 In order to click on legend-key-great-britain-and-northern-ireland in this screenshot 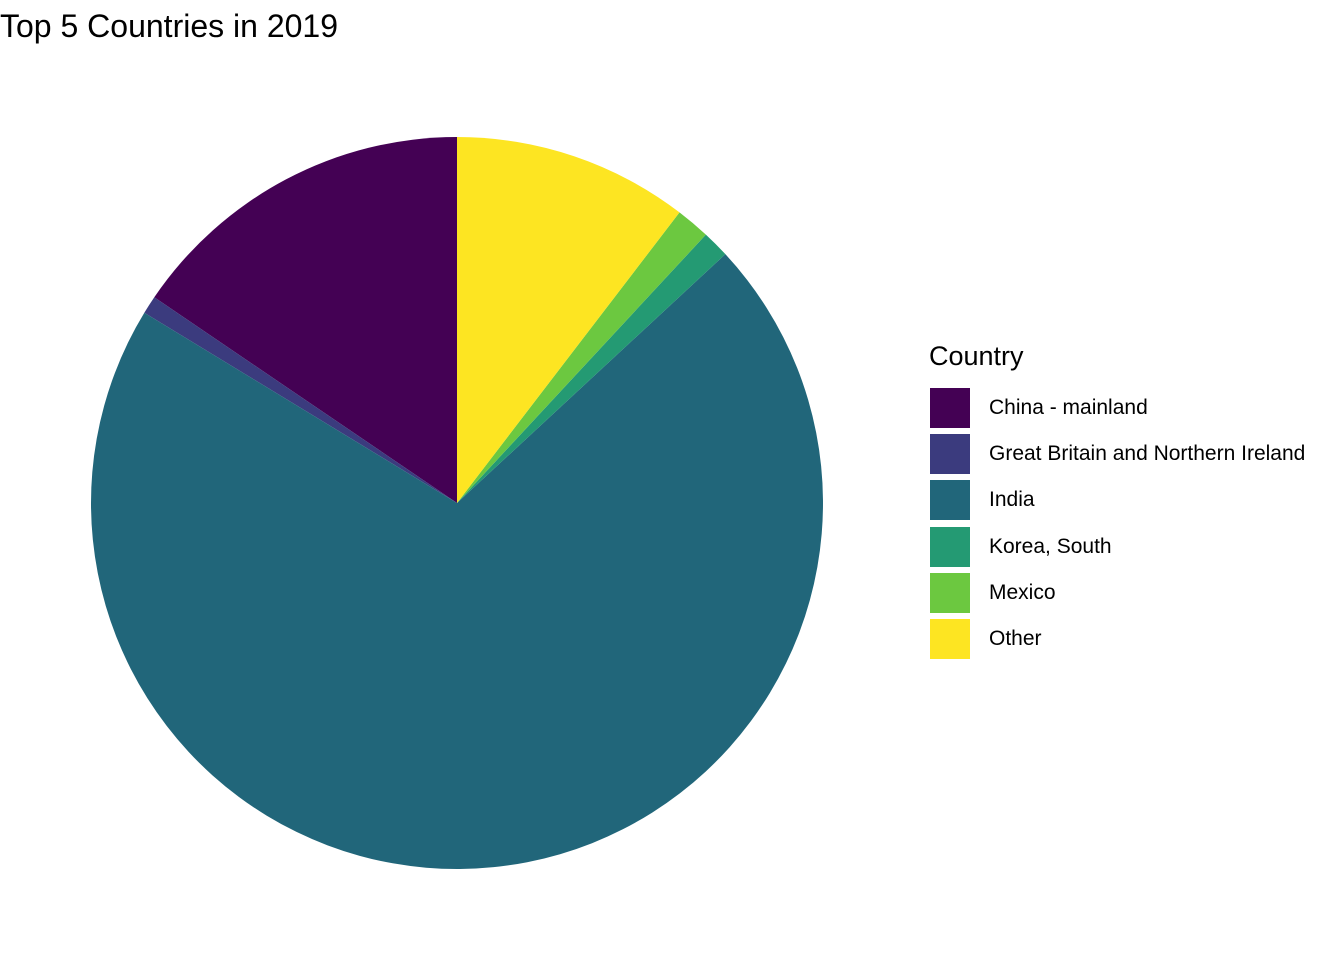, I will do `click(950, 454)`.